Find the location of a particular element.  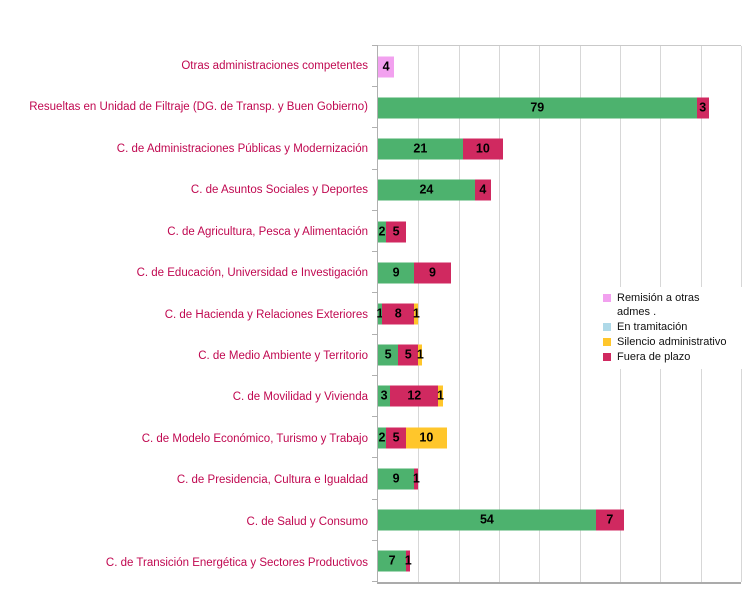

bar-row: 54 7 is located at coordinates (559, 520).